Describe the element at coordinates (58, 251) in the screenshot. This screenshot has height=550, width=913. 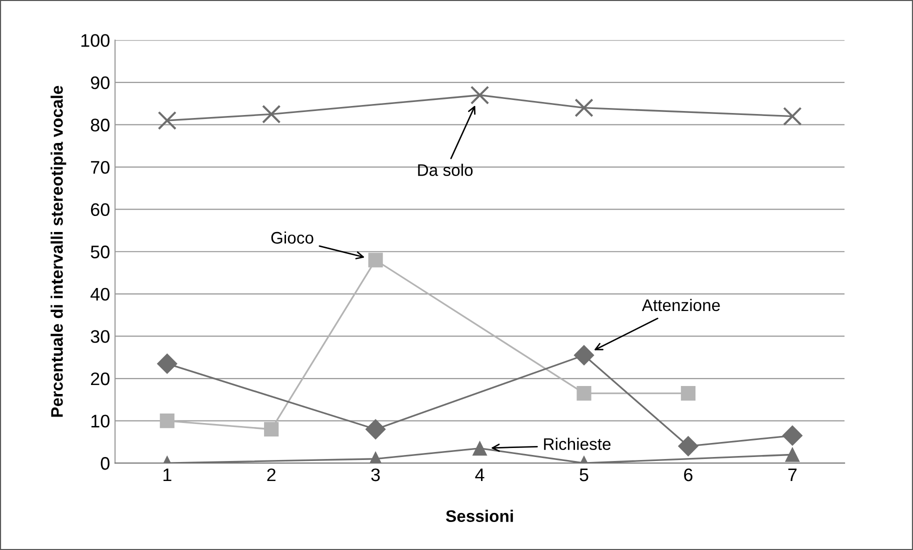
I see `y-axis-title: Percentuale di intervalli stereotipia vocale` at that location.